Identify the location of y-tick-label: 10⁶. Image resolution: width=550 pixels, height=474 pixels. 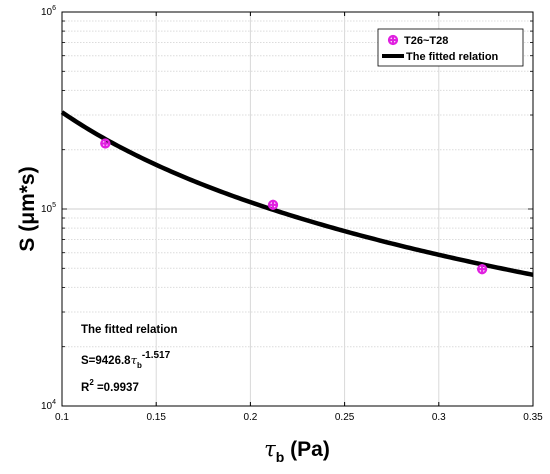
(48, 11).